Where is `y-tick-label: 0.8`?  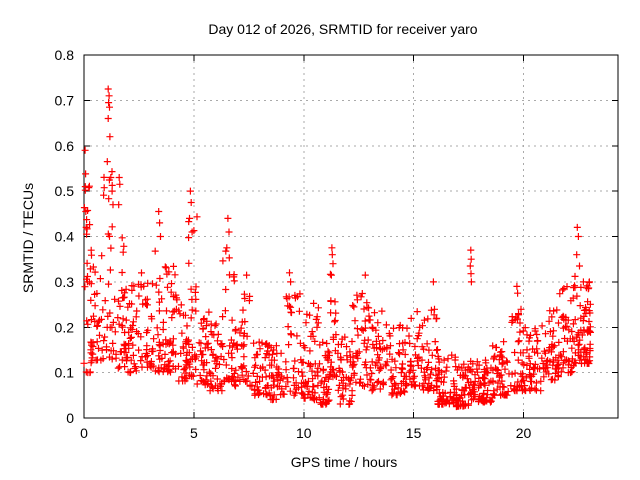 y-tick-label: 0.8 is located at coordinates (65, 55).